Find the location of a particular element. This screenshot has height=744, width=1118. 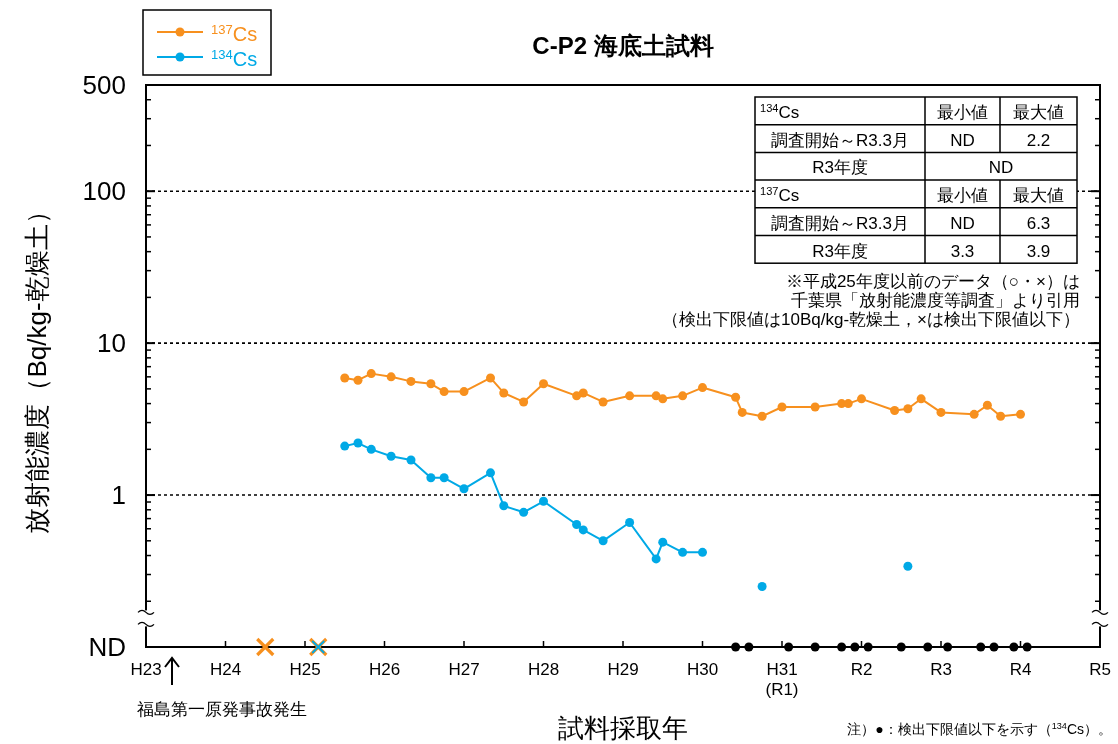

x-tick-label: H26 is located at coordinates (384, 669).